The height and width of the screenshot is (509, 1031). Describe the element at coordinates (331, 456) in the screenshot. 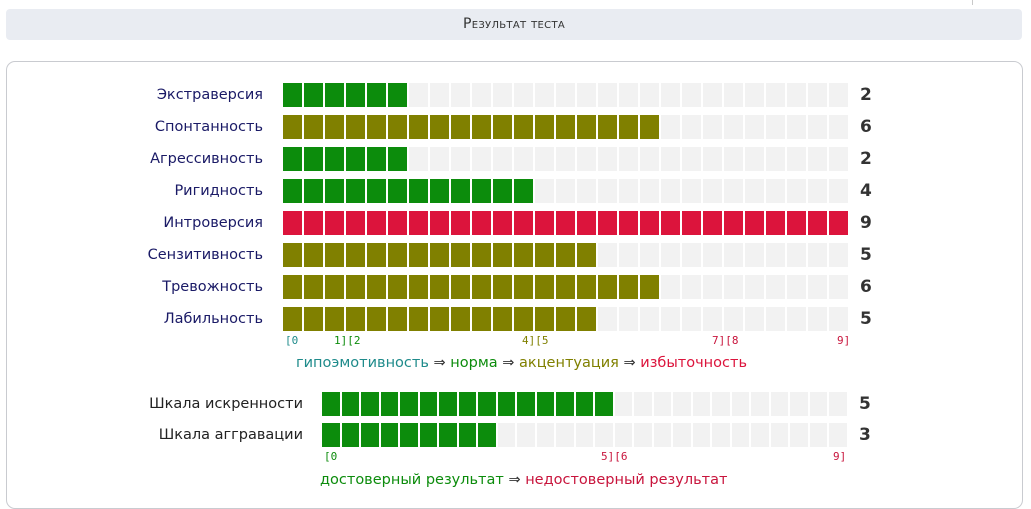

I see `validity-tick-0: [0` at that location.